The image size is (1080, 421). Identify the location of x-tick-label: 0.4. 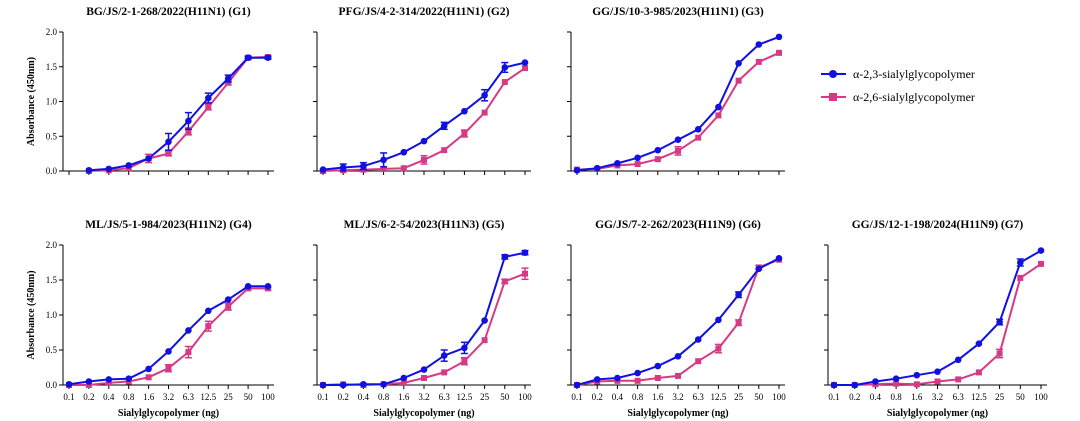
(876, 397).